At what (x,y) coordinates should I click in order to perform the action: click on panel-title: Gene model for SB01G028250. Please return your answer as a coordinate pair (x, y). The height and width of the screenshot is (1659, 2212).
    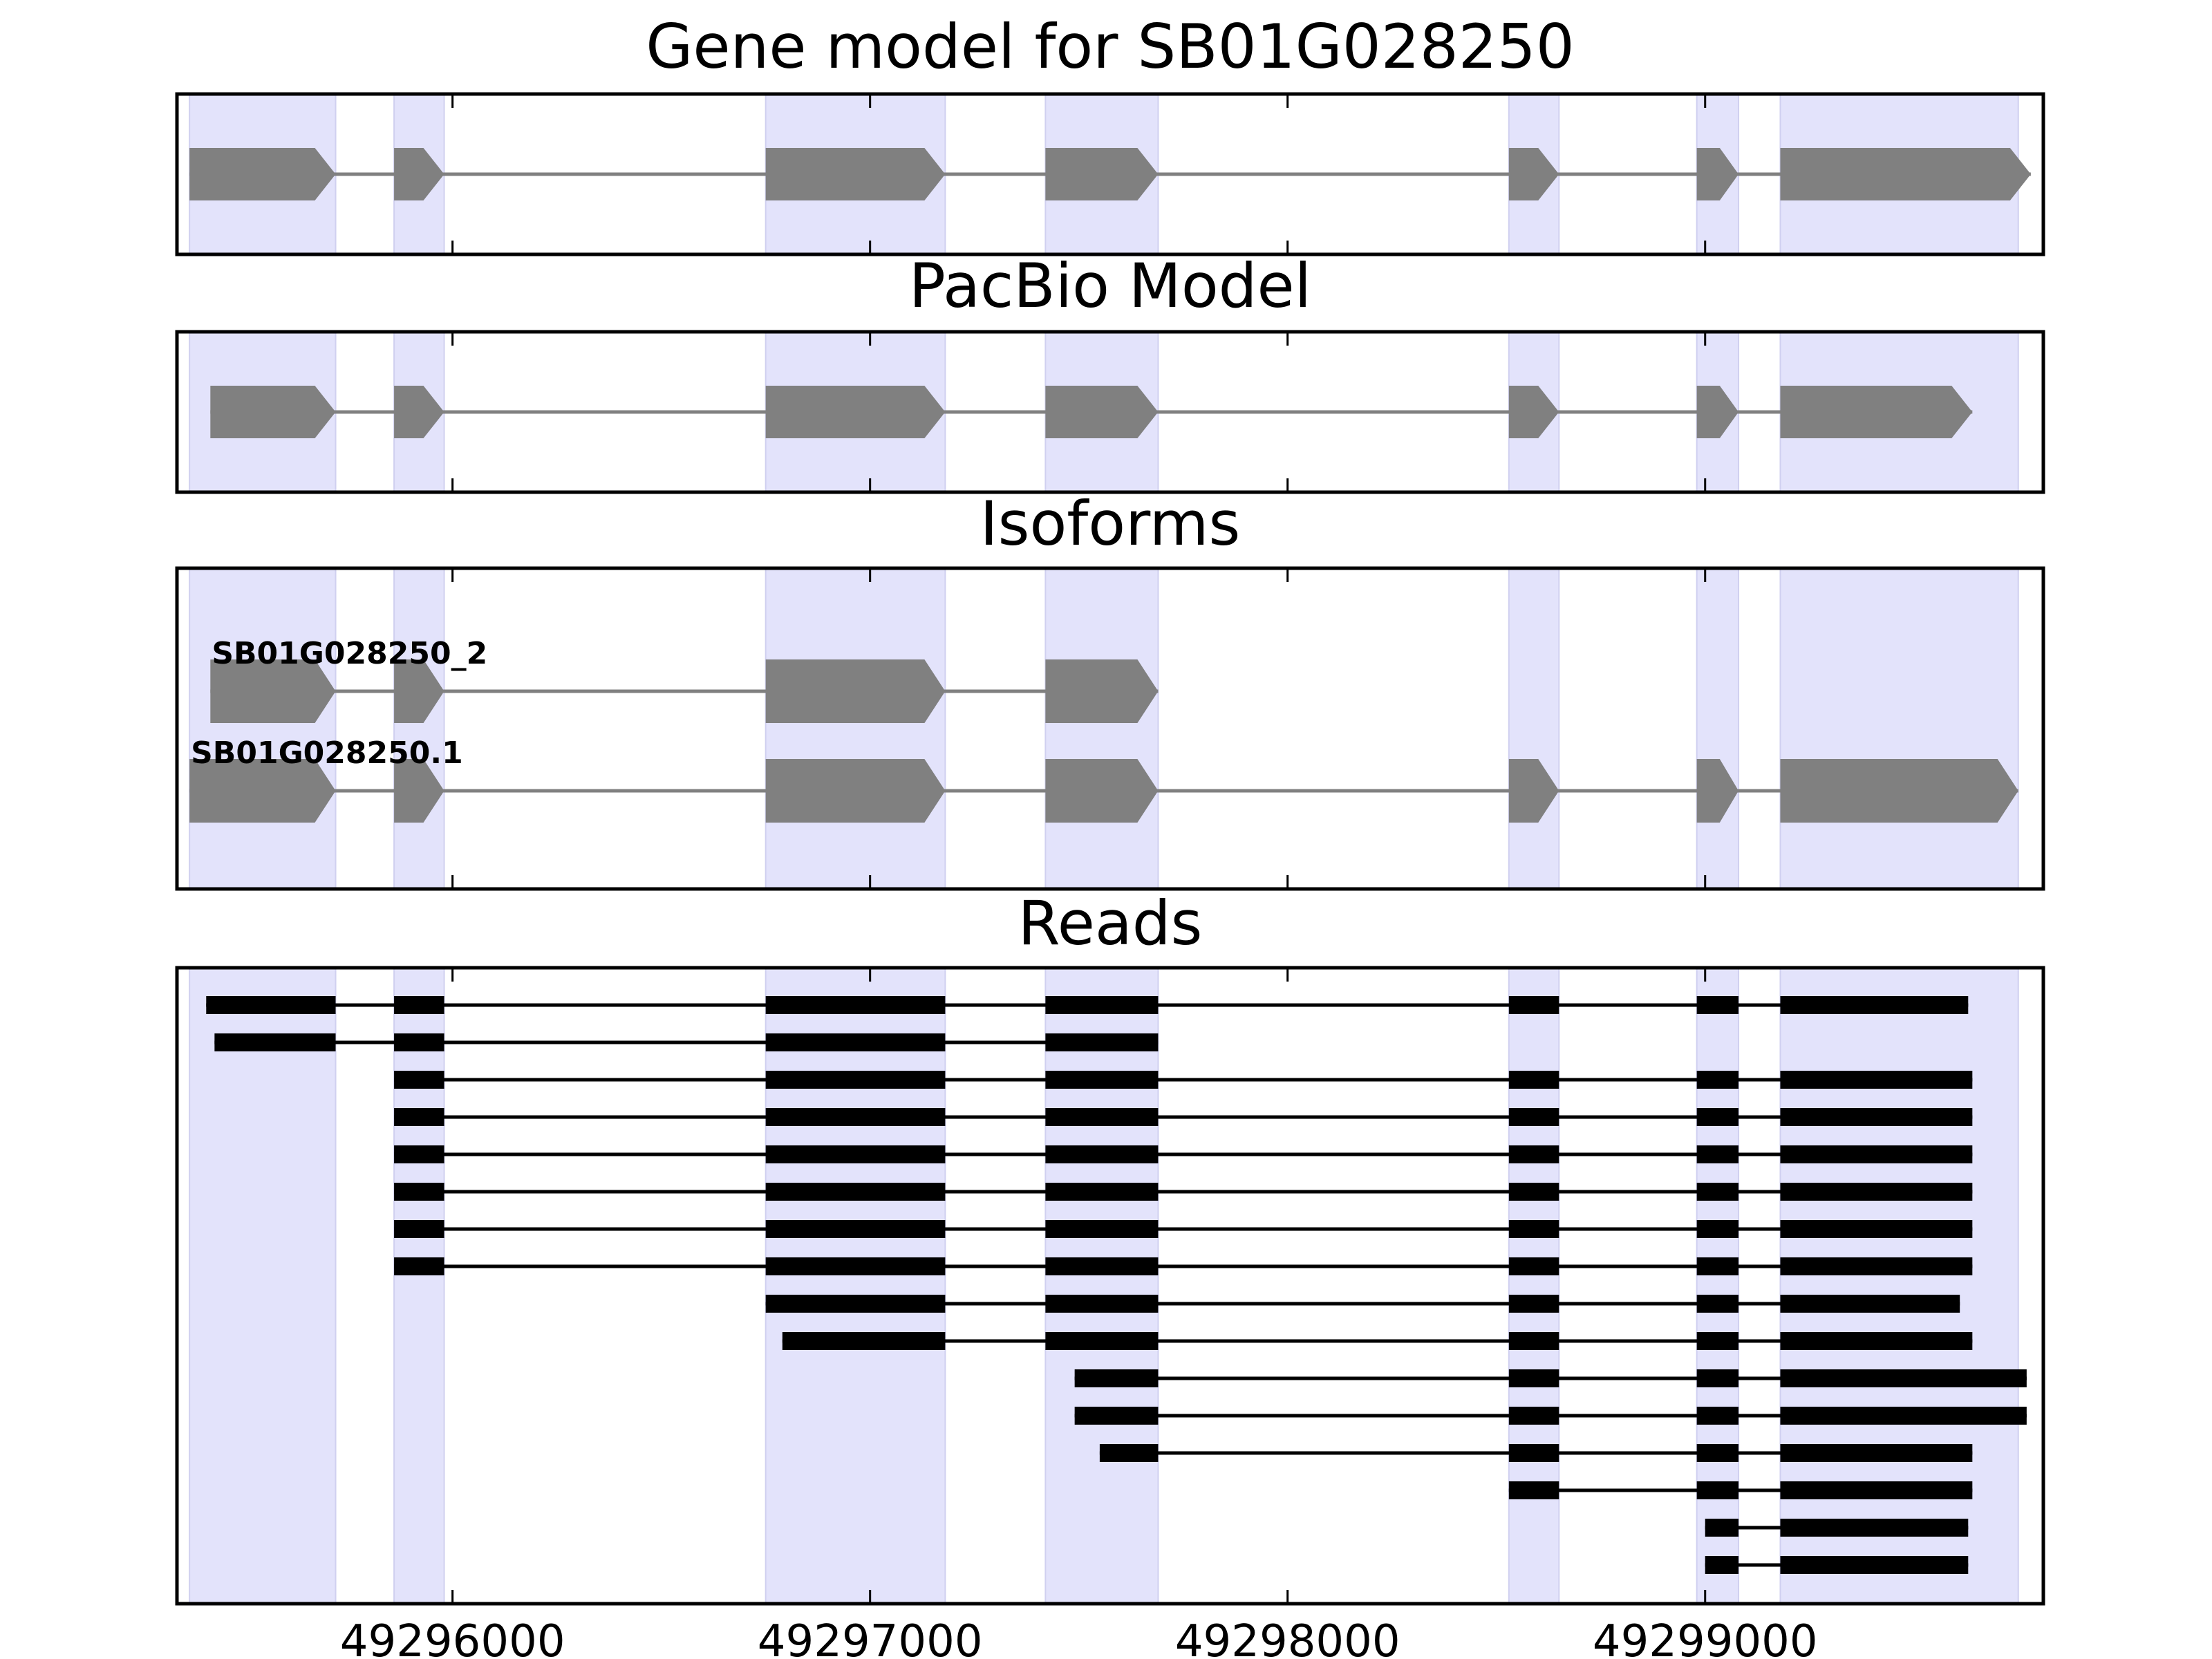
    Looking at the image, I should click on (1110, 46).